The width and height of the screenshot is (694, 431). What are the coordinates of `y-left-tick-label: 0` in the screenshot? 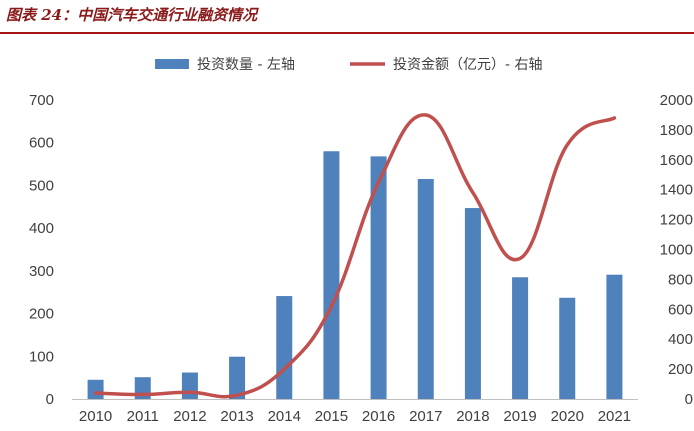 It's located at (50, 399).